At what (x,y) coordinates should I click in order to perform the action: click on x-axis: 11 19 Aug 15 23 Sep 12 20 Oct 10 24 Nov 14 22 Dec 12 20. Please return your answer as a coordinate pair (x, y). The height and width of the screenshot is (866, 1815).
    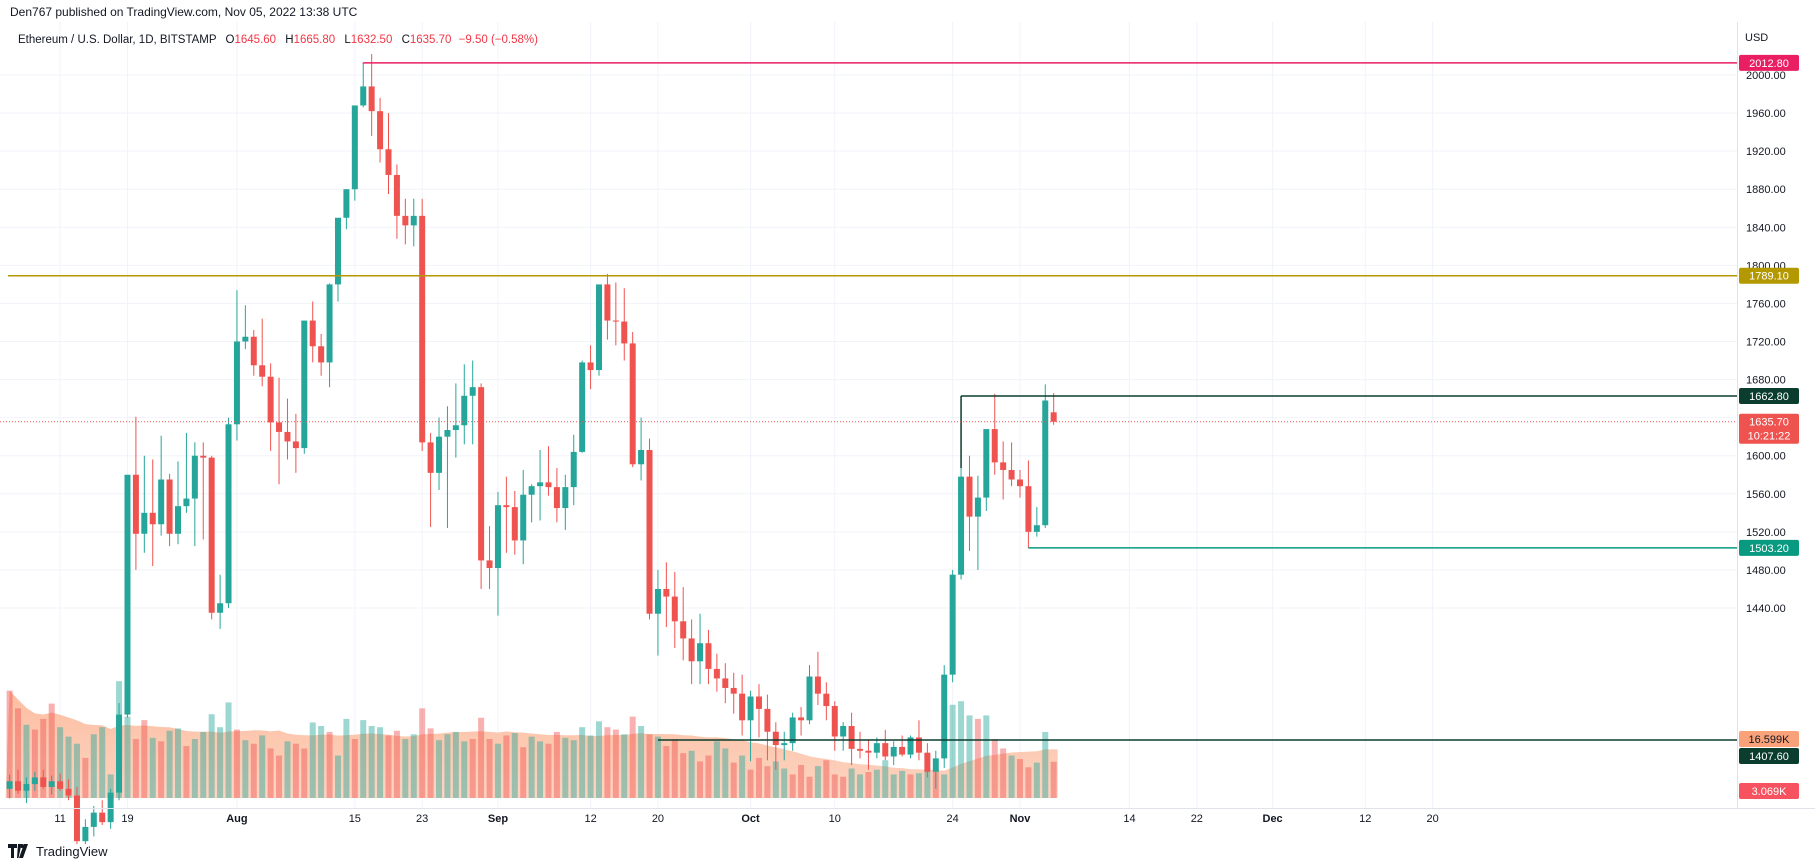
    Looking at the image, I should click on (746, 819).